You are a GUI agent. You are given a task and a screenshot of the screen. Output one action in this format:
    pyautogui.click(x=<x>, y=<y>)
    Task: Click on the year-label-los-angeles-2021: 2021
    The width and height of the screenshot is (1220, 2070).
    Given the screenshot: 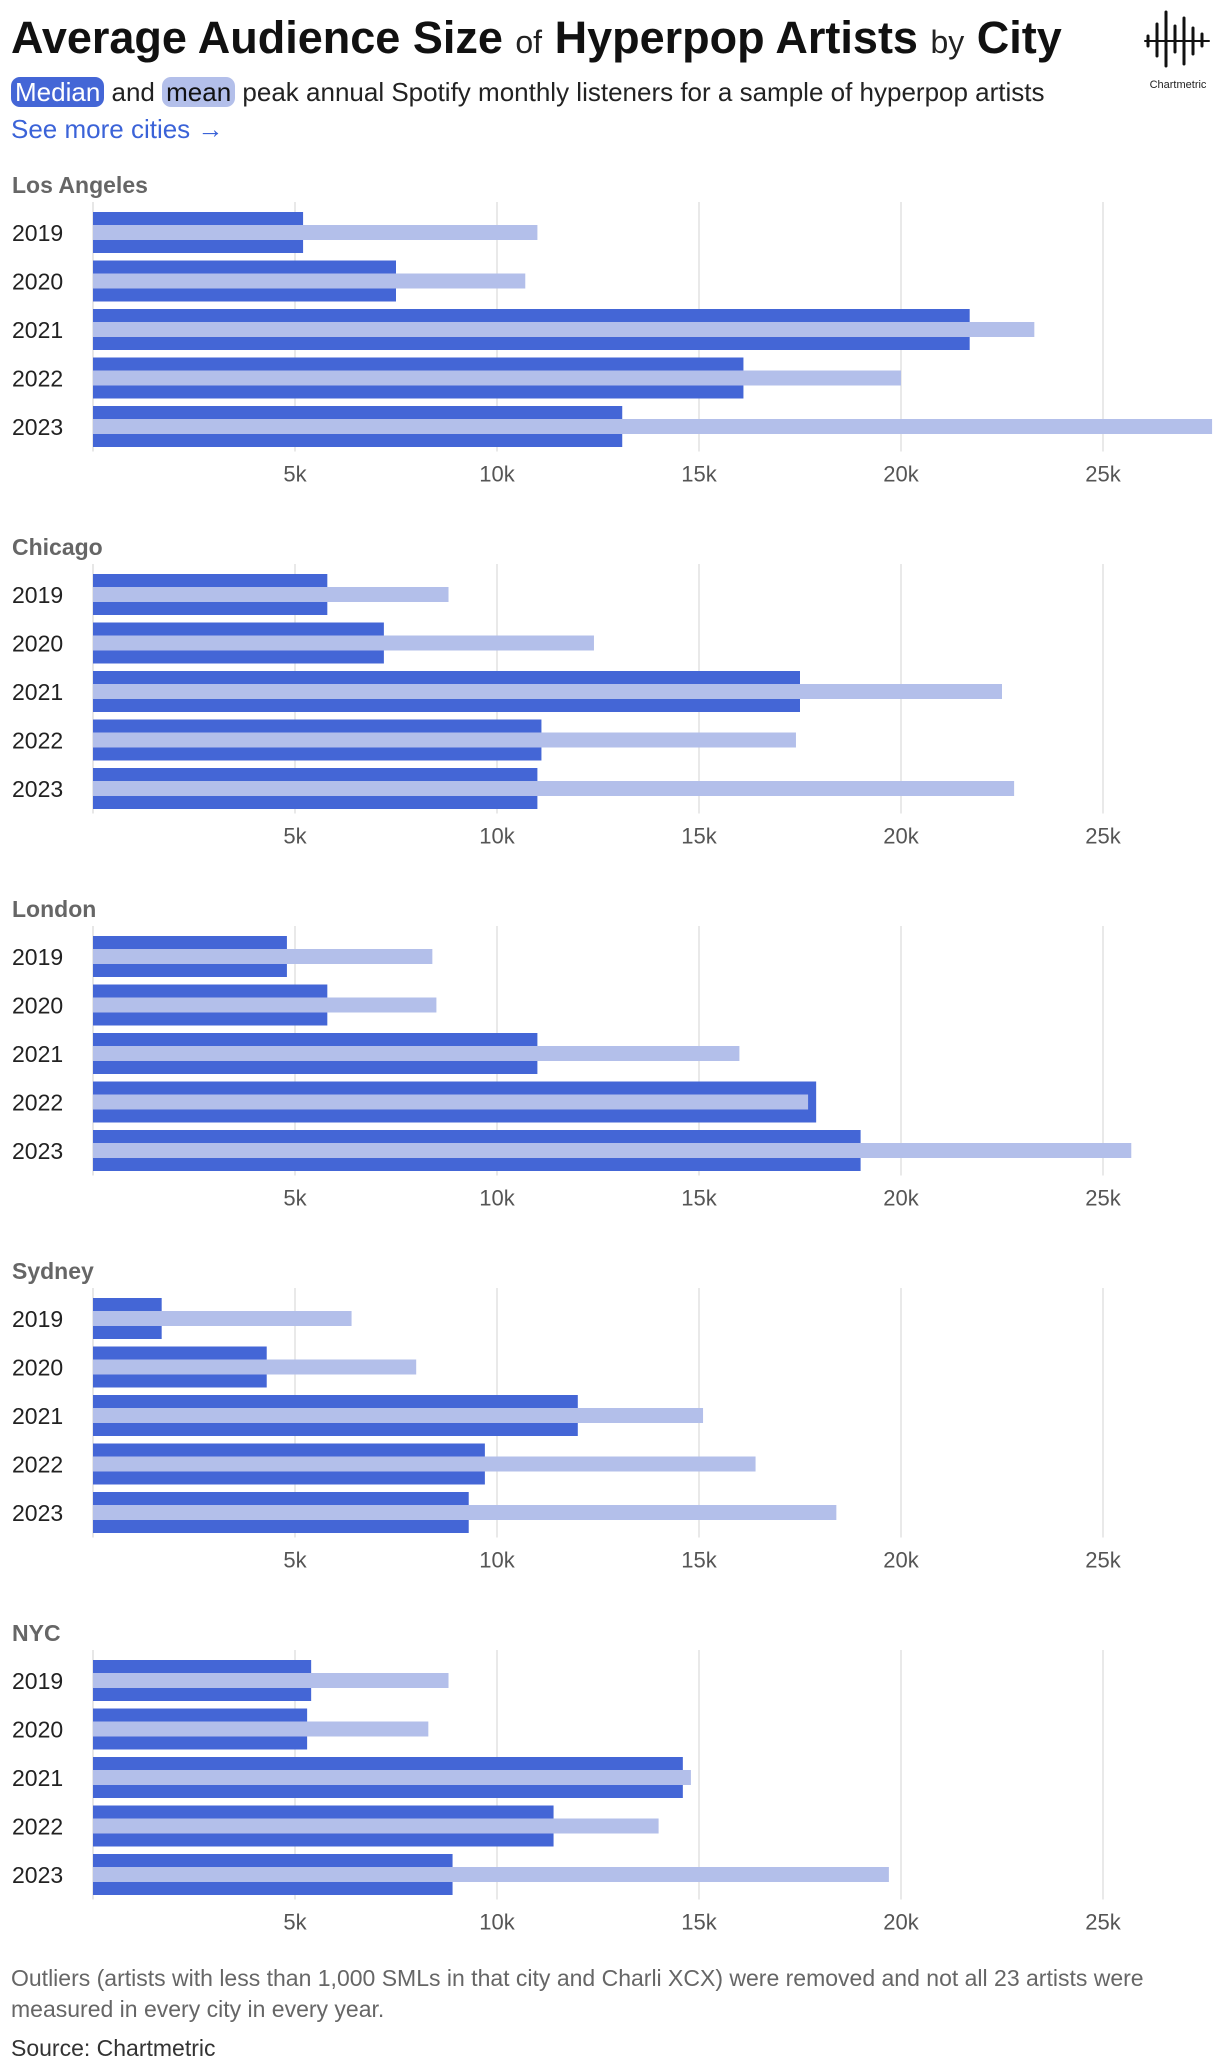 What is the action you would take?
    pyautogui.click(x=37, y=330)
    